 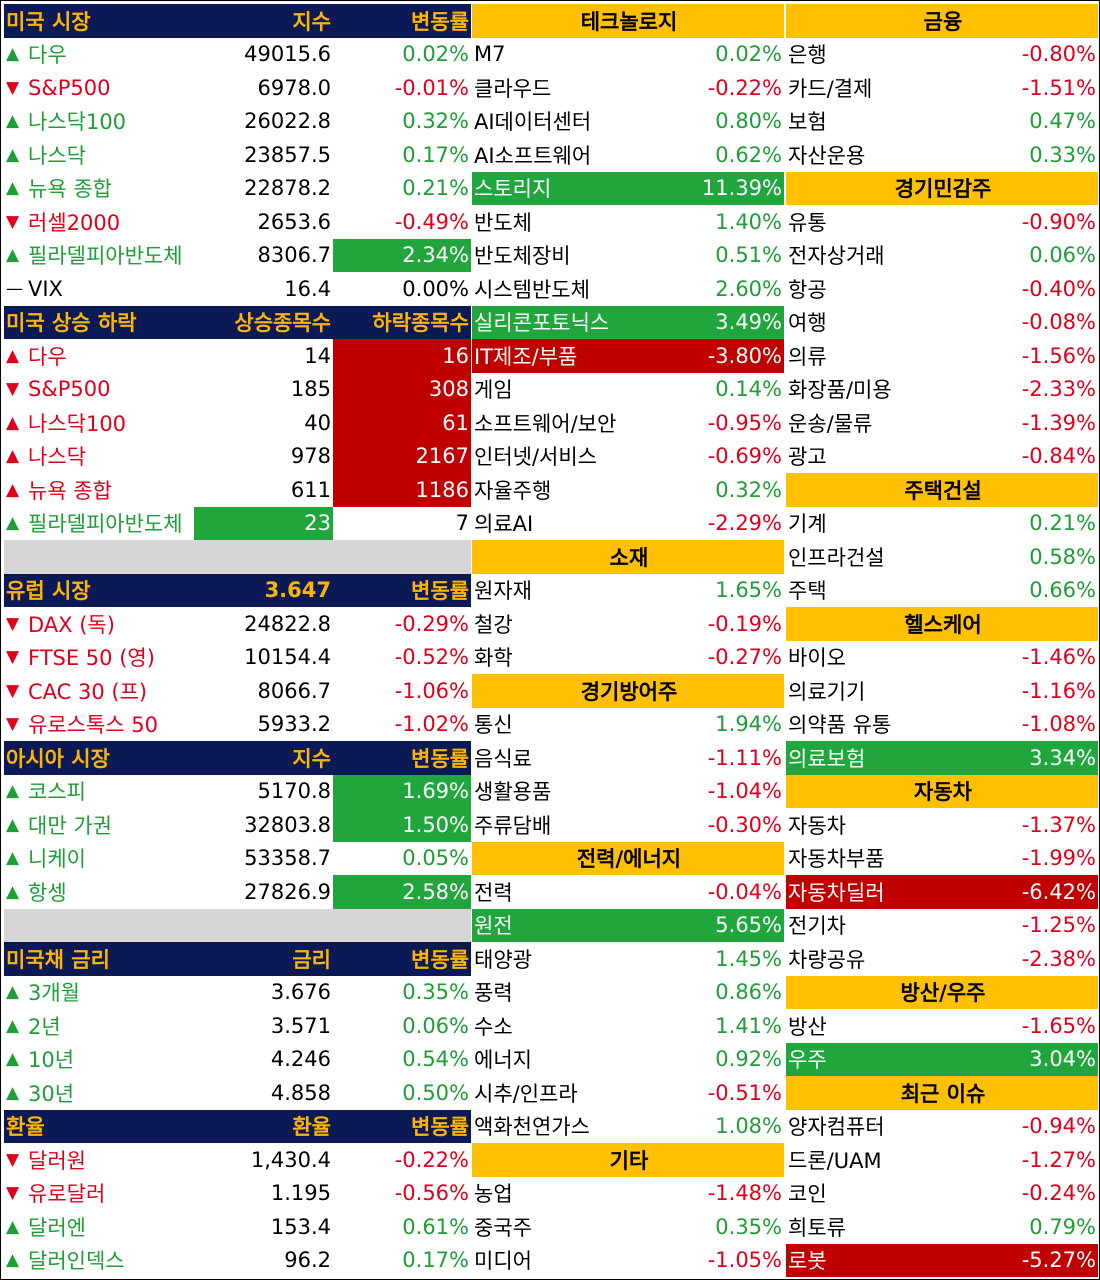 What do you see at coordinates (744, 891) in the screenshot?
I see `sector-change: -0.04%` at bounding box center [744, 891].